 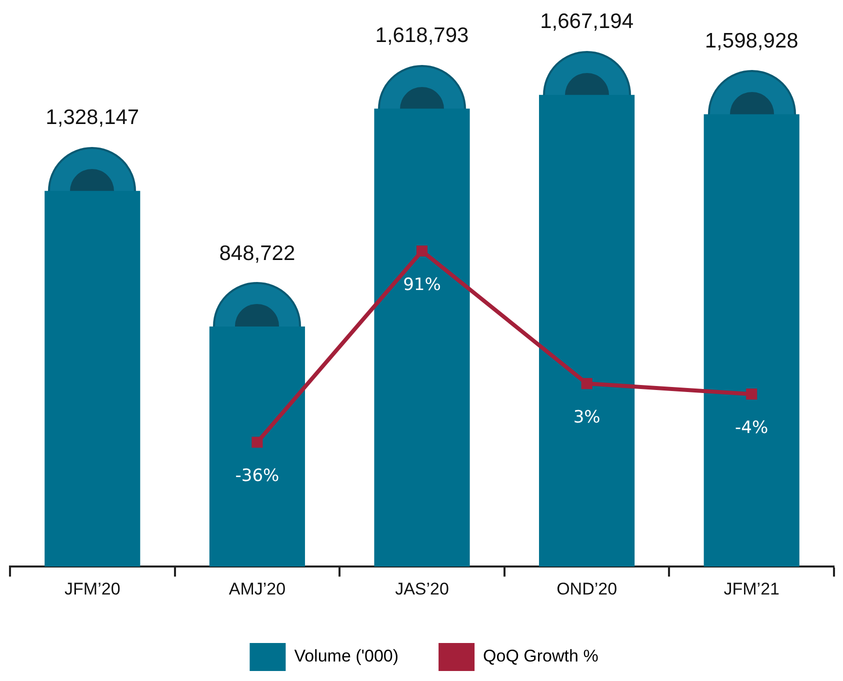 What do you see at coordinates (257, 253) in the screenshot?
I see `data-label: 848,722` at bounding box center [257, 253].